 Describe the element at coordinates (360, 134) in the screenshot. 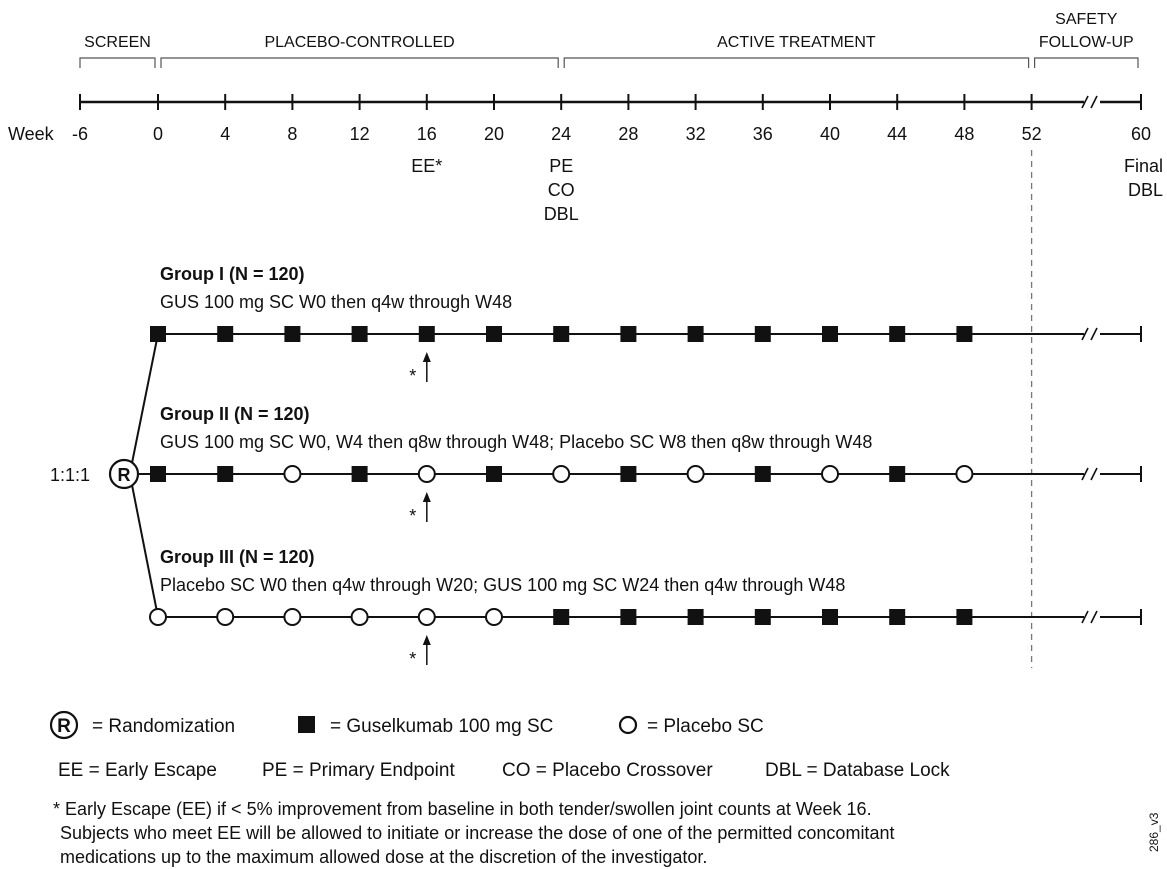

I see `week-tick-label: 12` at that location.